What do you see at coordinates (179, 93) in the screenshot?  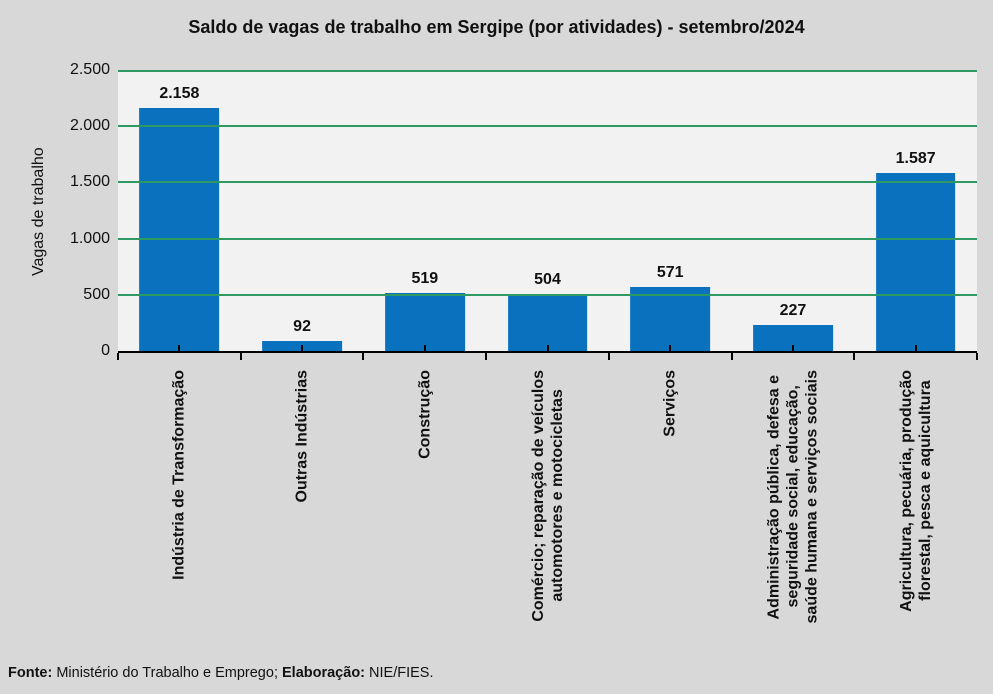 I see `bar-value-label: 2.158` at bounding box center [179, 93].